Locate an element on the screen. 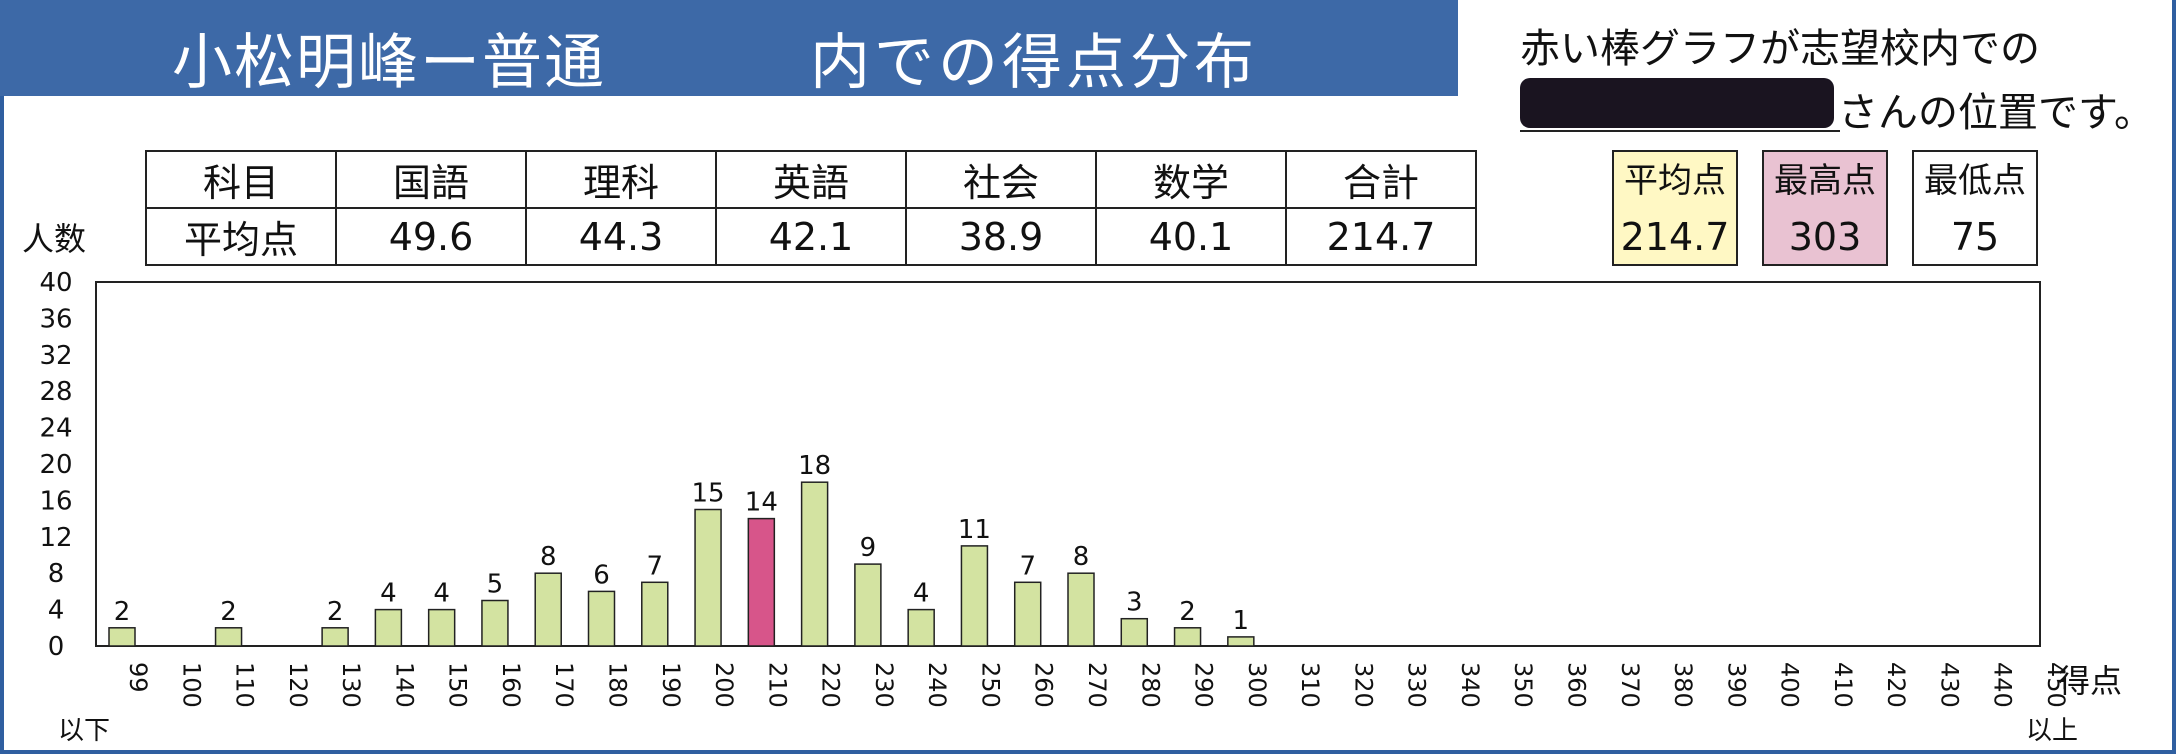 The height and width of the screenshot is (754, 2176). y-tick-label: 40 is located at coordinates (55, 283).